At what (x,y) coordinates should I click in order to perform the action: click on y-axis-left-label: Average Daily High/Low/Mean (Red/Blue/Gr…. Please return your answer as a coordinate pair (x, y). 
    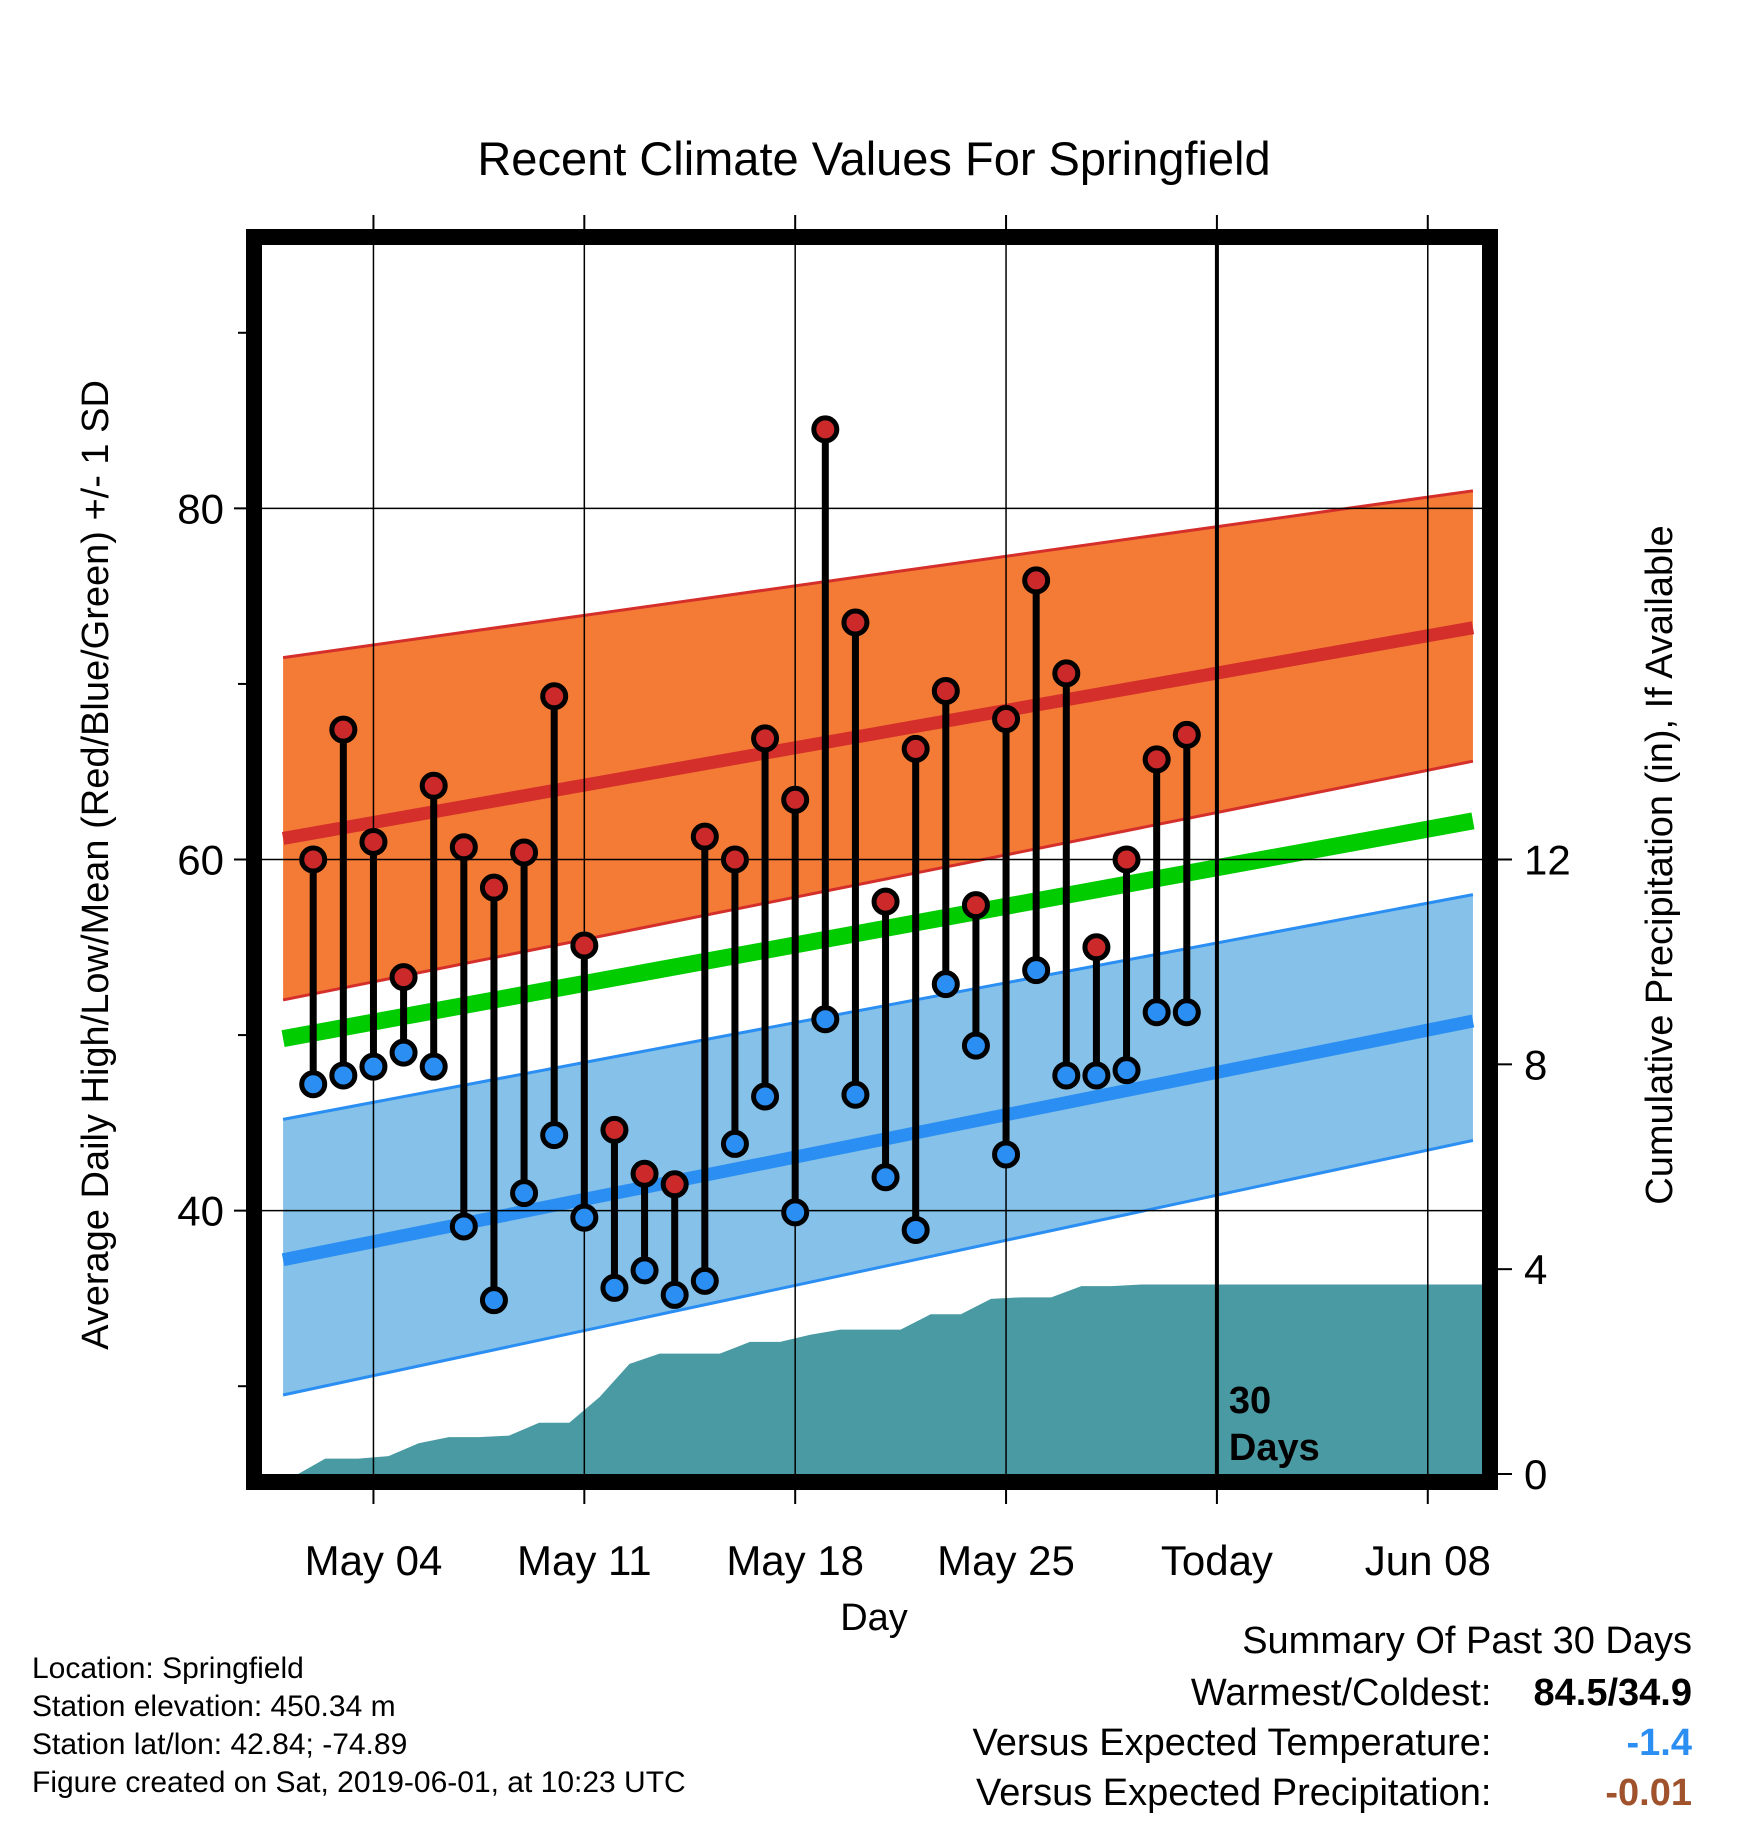
    Looking at the image, I should click on (96, 865).